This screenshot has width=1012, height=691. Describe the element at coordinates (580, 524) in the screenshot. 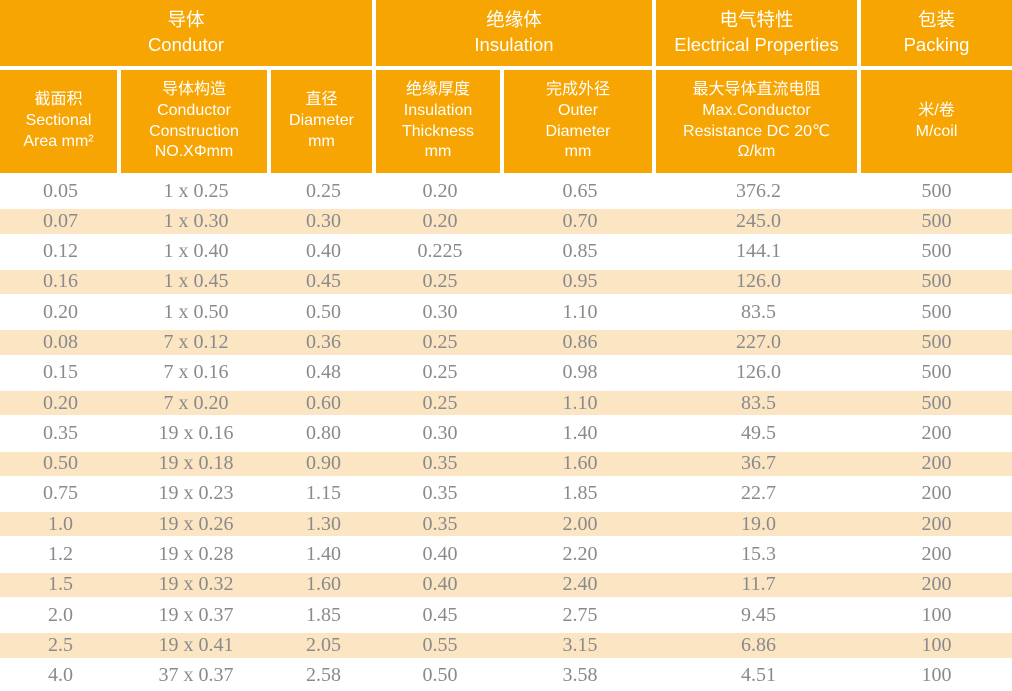

I see `cell: 2.00` at that location.